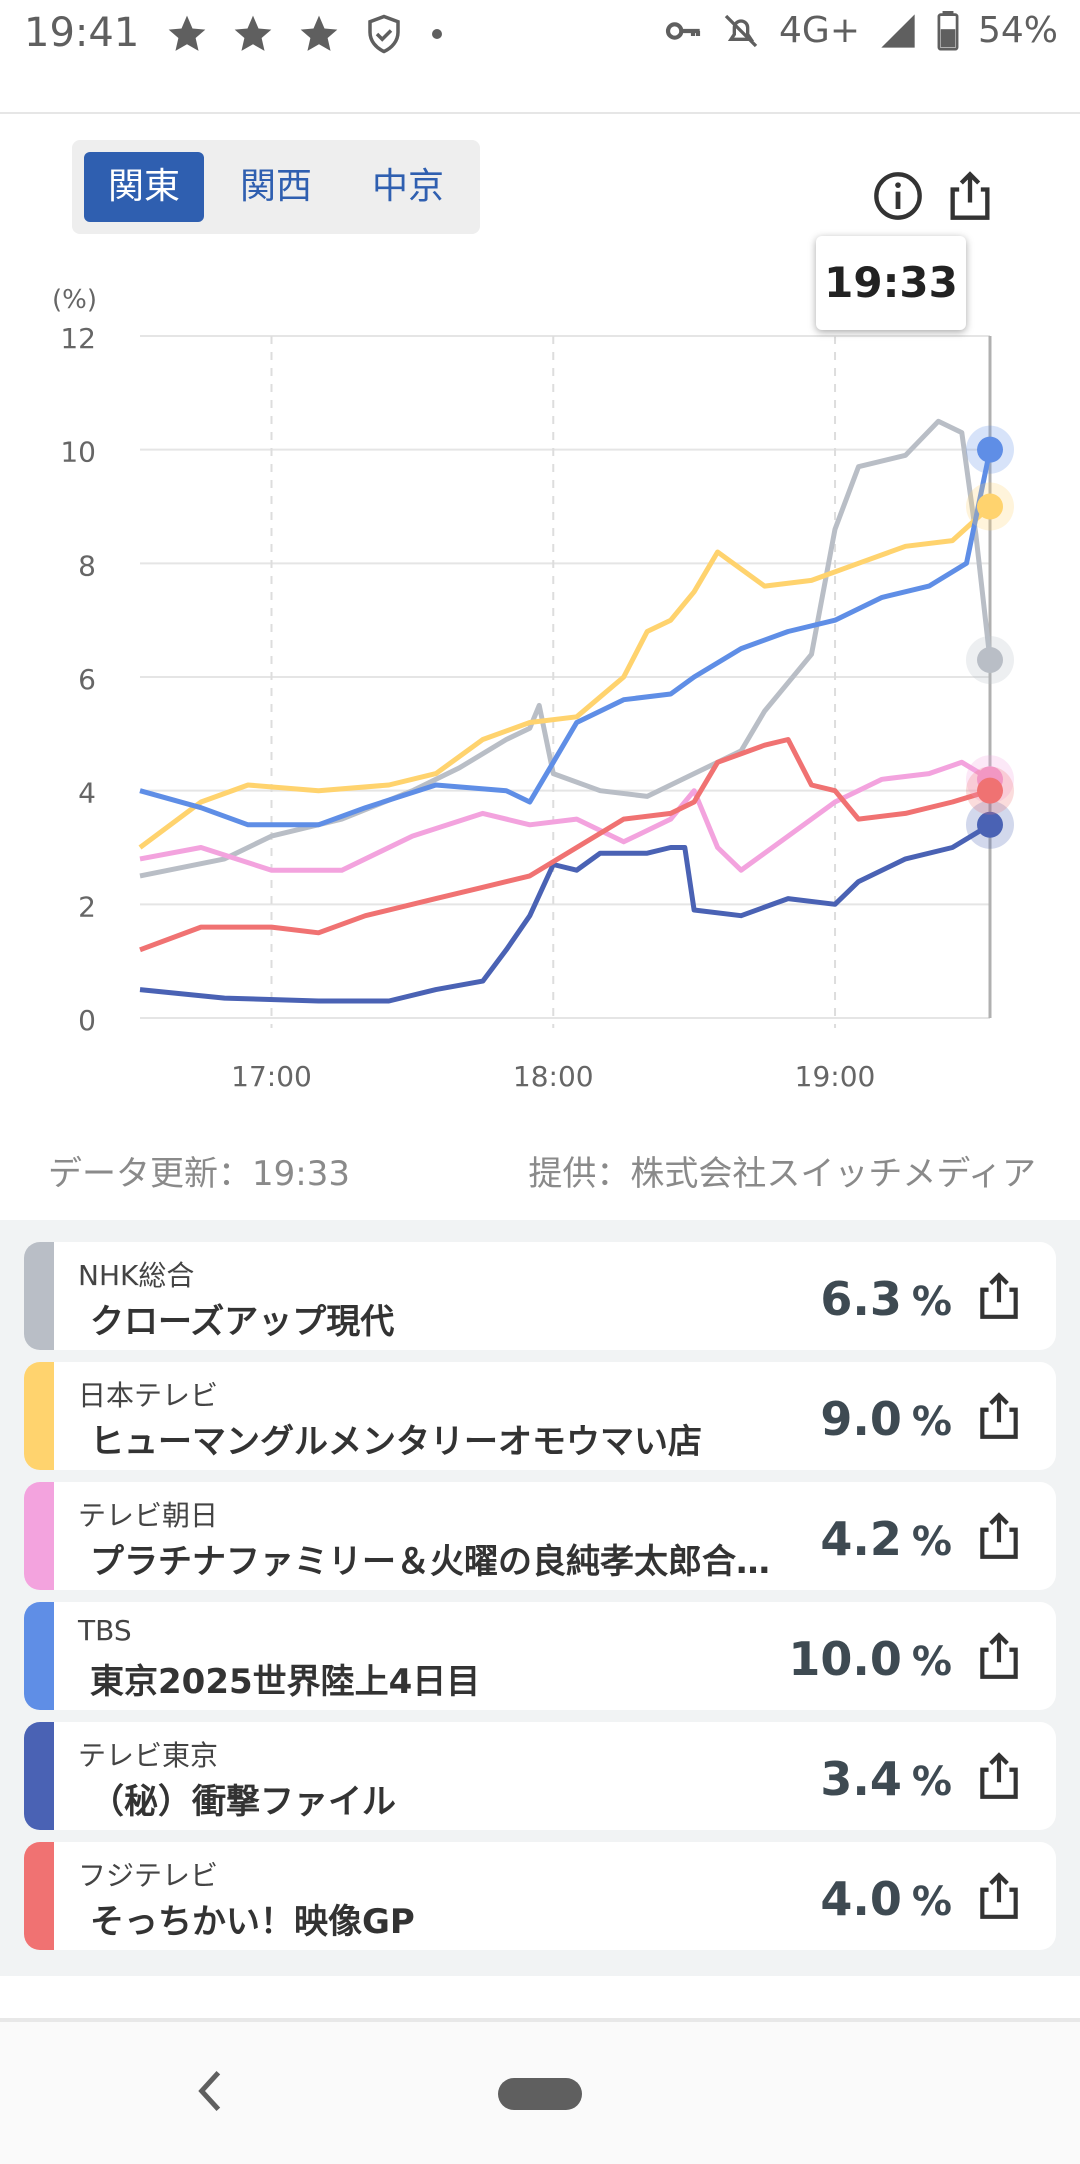  What do you see at coordinates (553, 1076) in the screenshot?
I see `x-tick-label: 18:00` at bounding box center [553, 1076].